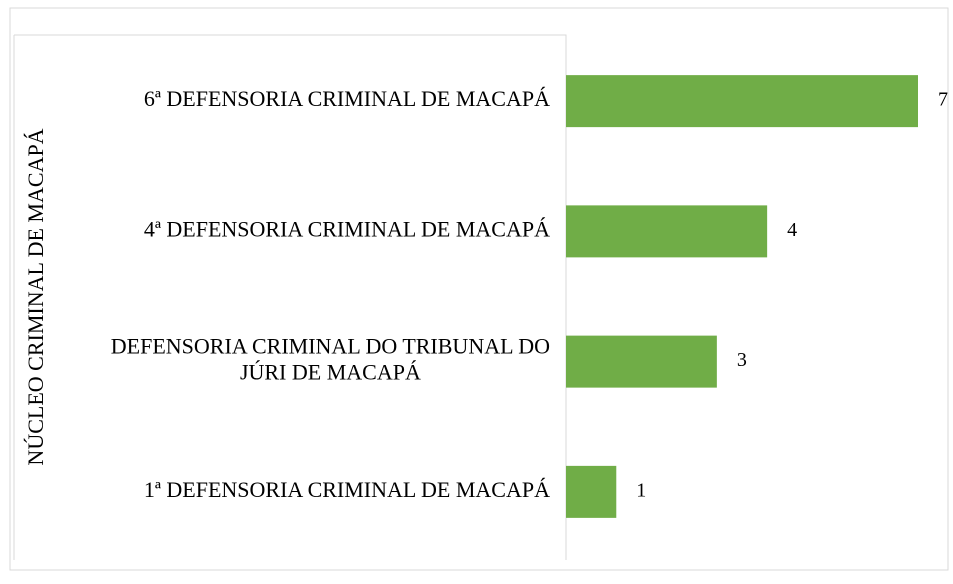 This screenshot has height=584, width=953. I want to click on value-label: 1, so click(641, 490).